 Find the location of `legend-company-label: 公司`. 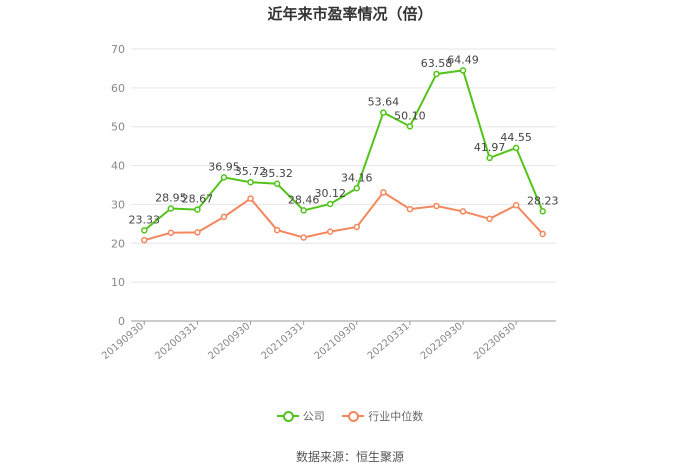

legend-company-label: 公司 is located at coordinates (313, 416).